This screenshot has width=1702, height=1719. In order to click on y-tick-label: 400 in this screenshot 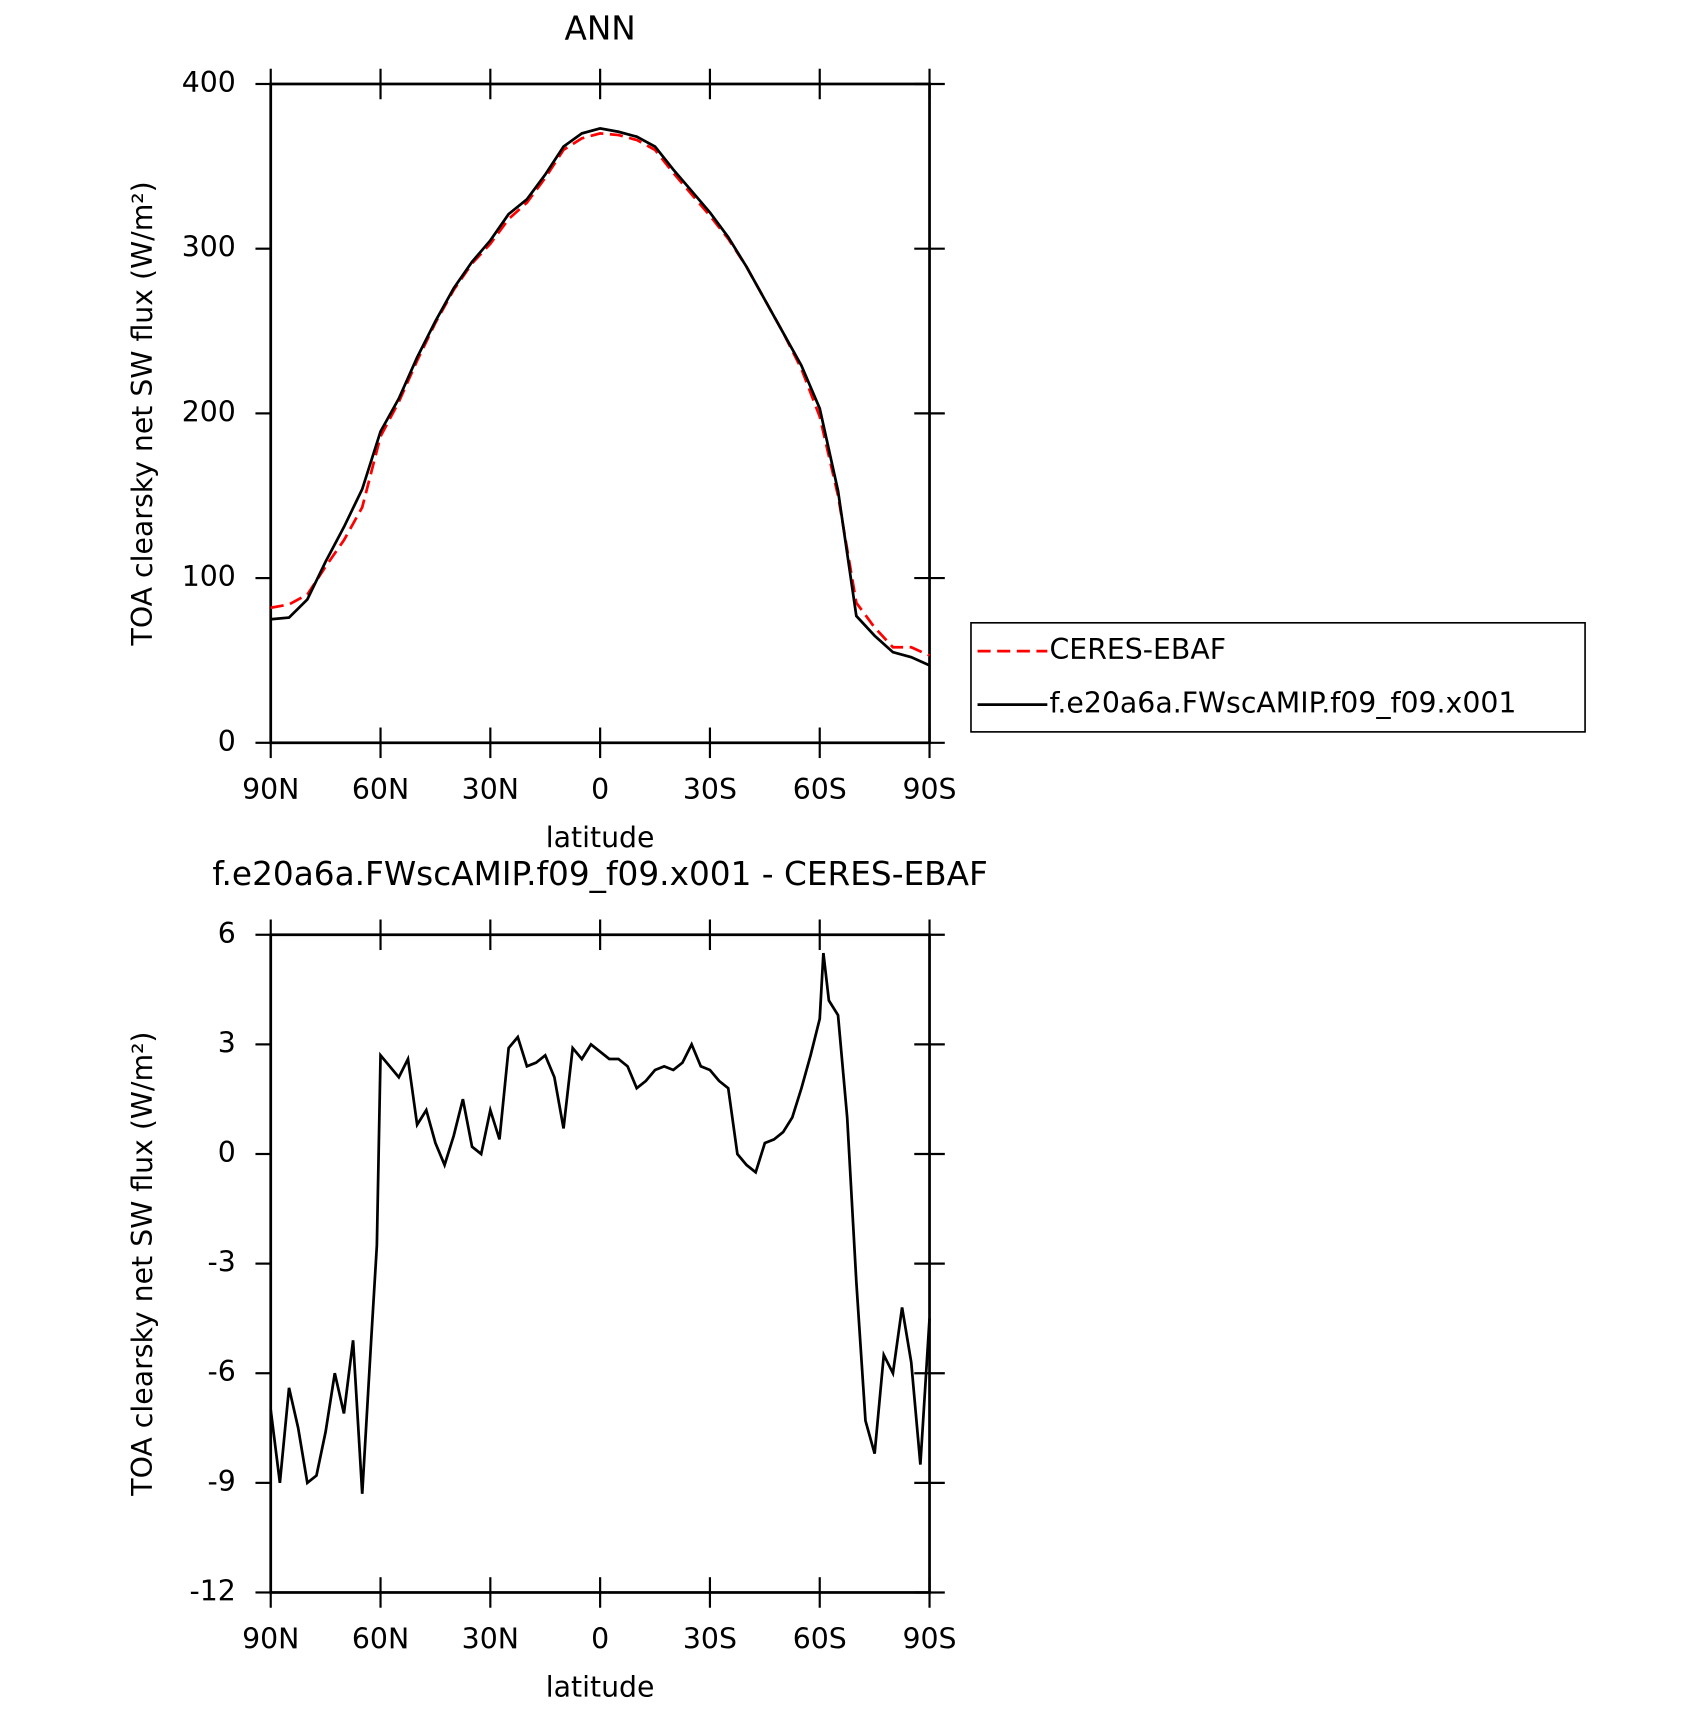, I will do `click(209, 82)`.